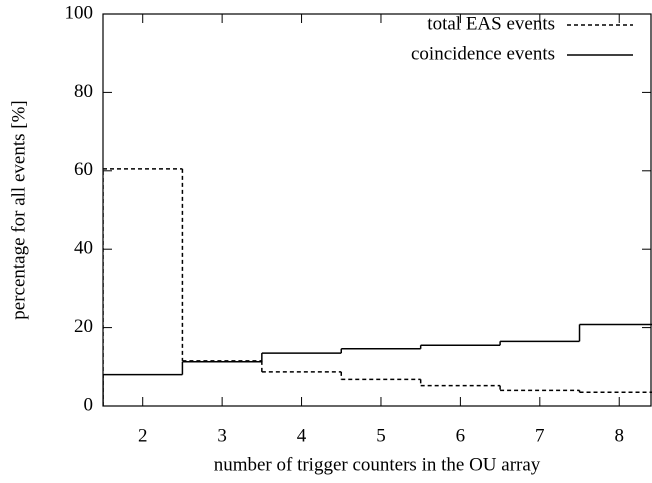  Describe the element at coordinates (222, 435) in the screenshot. I see `x-tick-label: 3` at that location.